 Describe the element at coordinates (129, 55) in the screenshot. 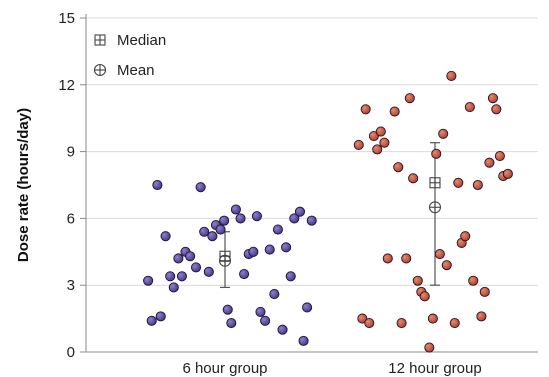

I see `legend: Median Mean` at that location.